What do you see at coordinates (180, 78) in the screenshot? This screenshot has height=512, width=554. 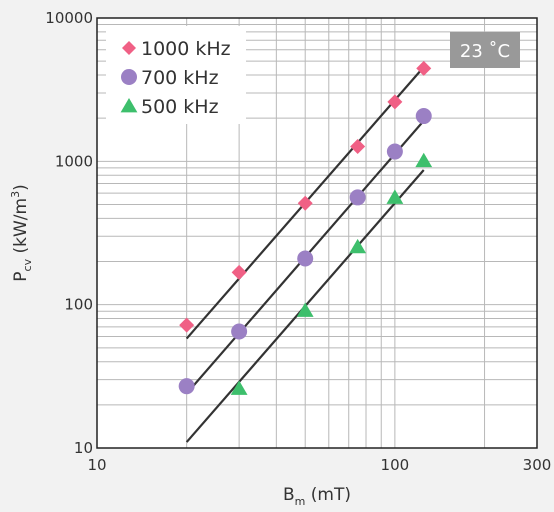 I see `legend-label-700-khz: 700 kHz` at bounding box center [180, 78].